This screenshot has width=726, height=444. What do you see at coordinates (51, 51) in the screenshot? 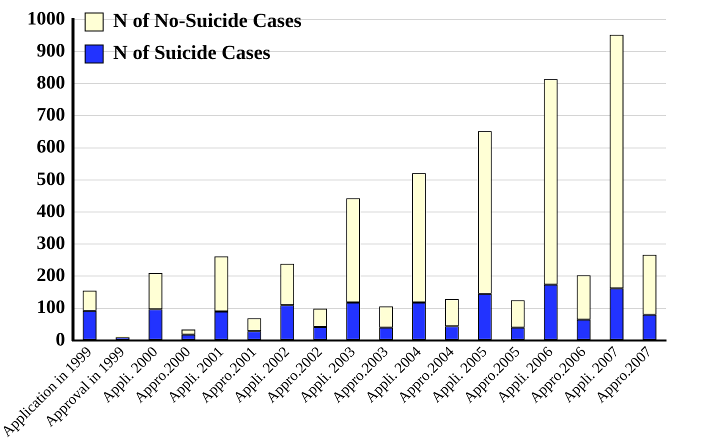
I see `y-tick-label: 900` at bounding box center [51, 51].